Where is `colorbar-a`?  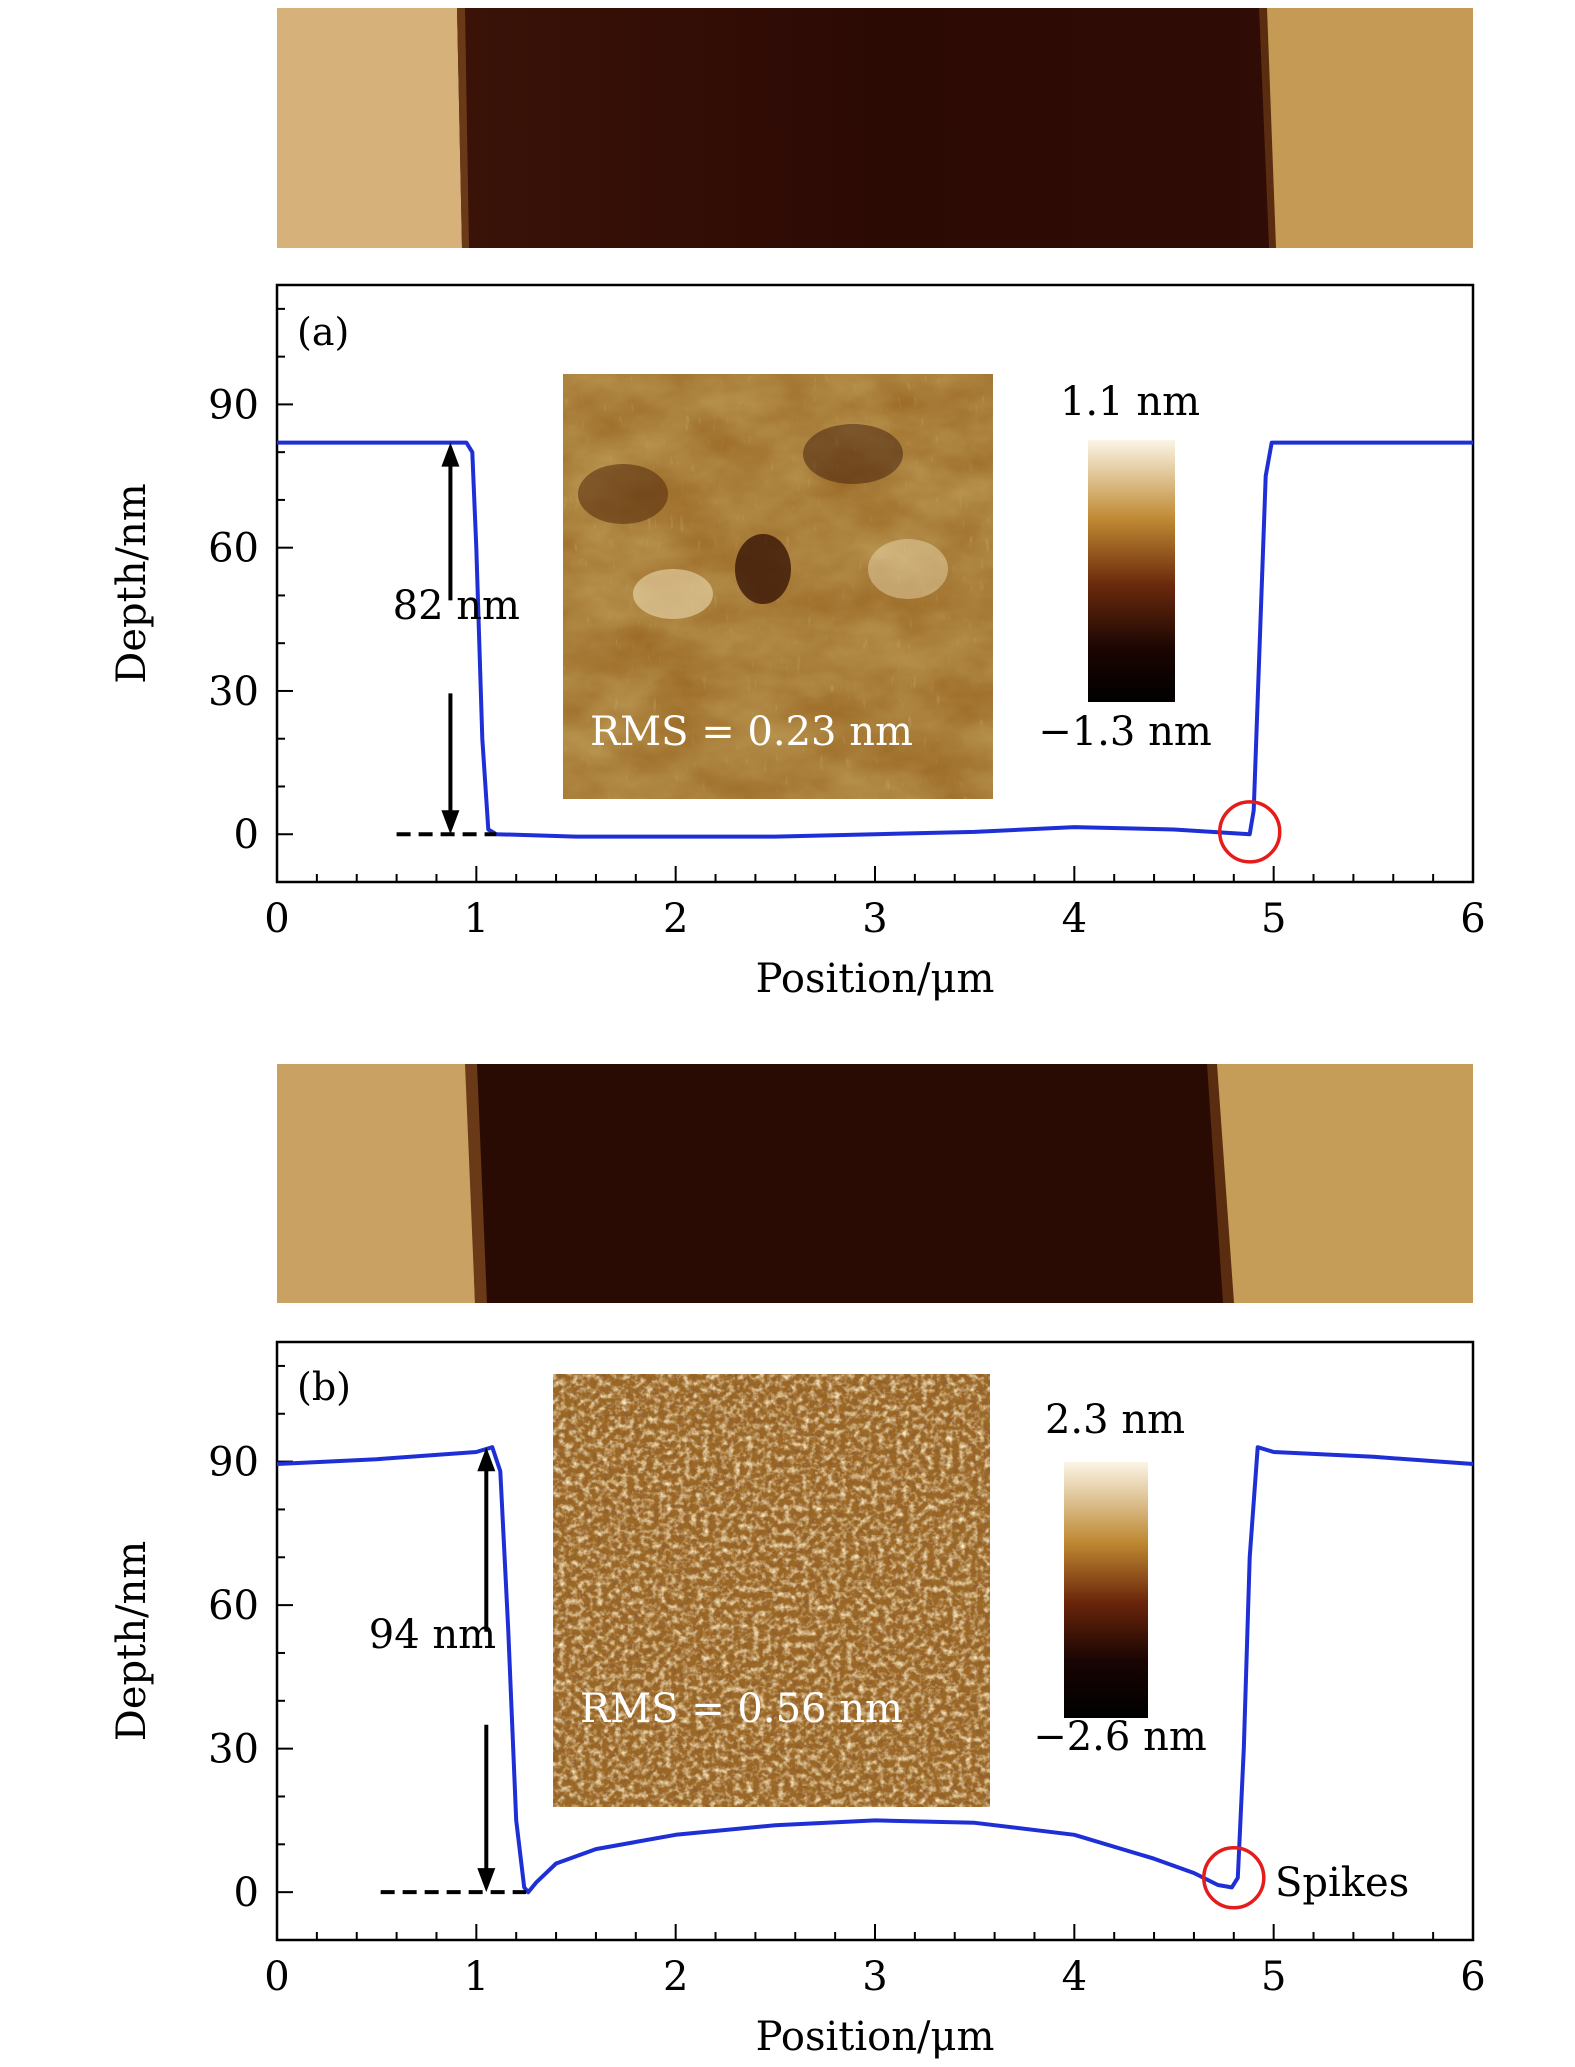
colorbar-a is located at coordinates (1131, 571).